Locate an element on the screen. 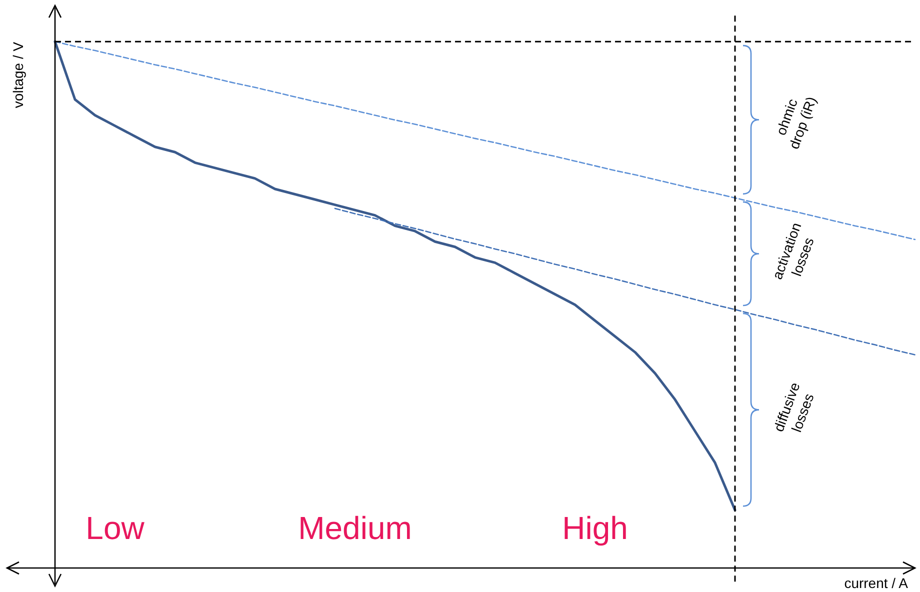 The width and height of the screenshot is (920, 592). annotation: ohmic drop (iR) is located at coordinates (796, 123).